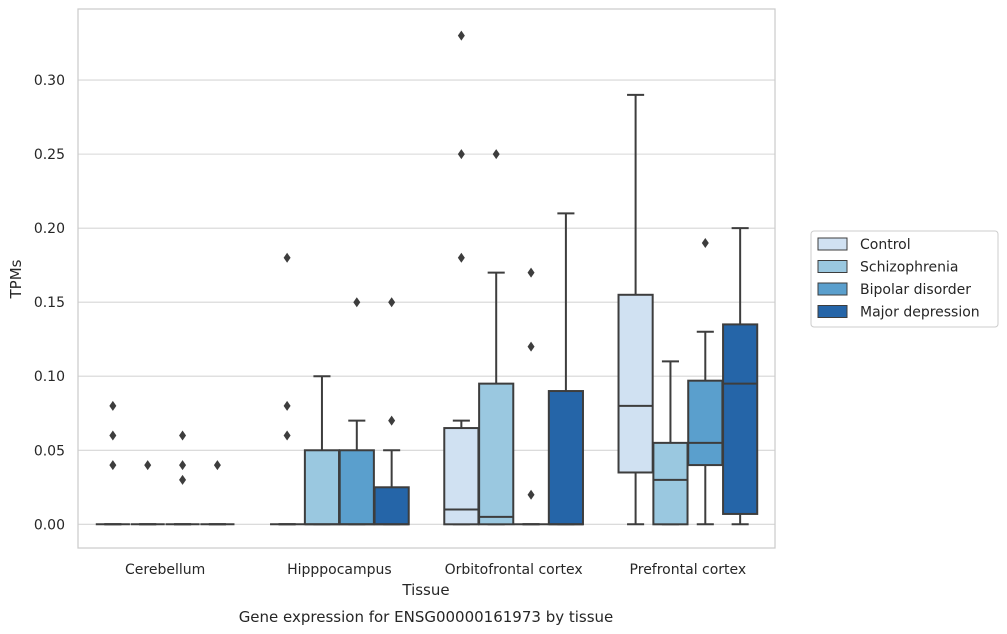  I want to click on x-tick-label: Hipppocampus, so click(339, 570).